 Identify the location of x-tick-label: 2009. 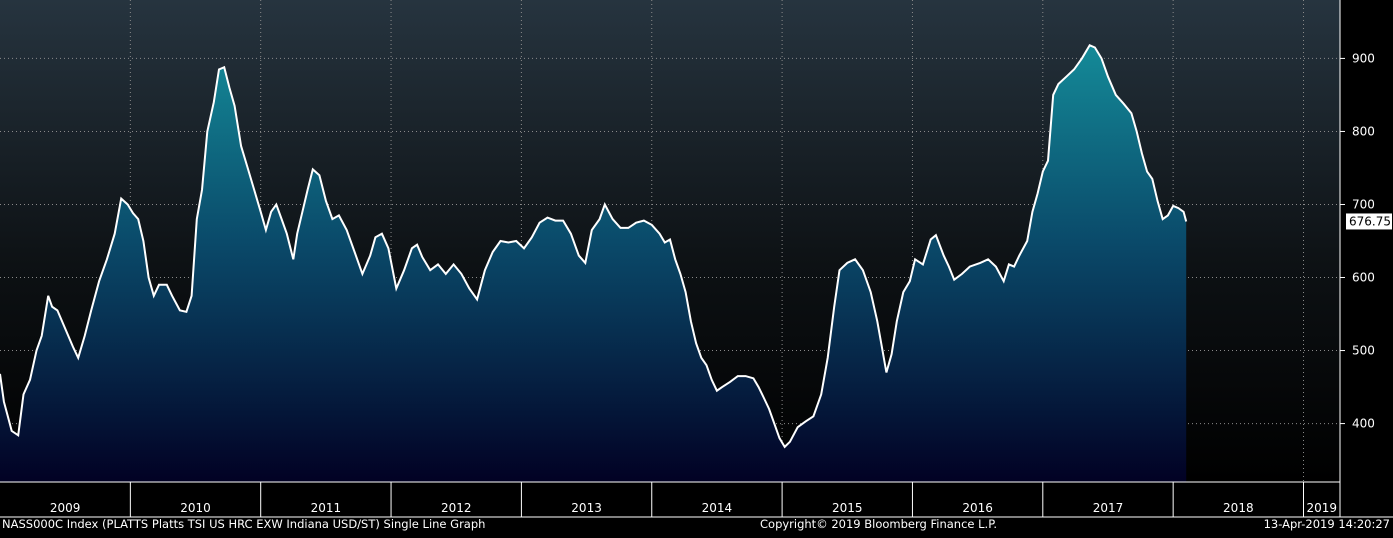
(65, 508).